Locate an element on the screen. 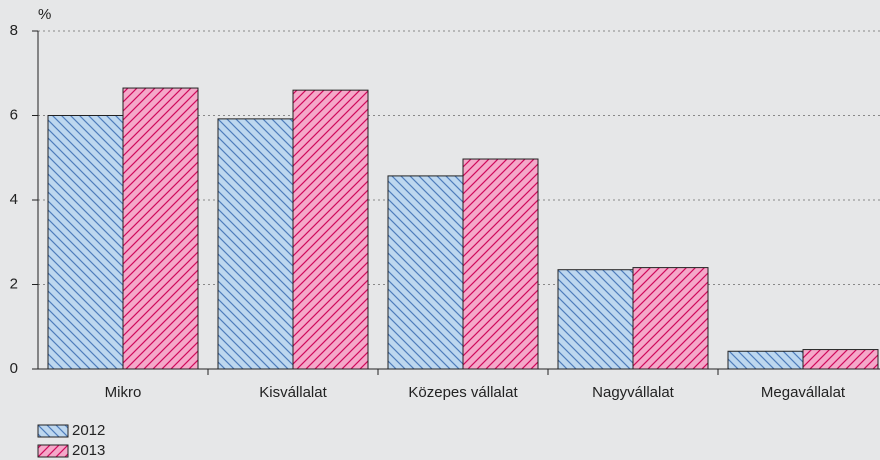  y-tick-label: 4 is located at coordinates (14, 199).